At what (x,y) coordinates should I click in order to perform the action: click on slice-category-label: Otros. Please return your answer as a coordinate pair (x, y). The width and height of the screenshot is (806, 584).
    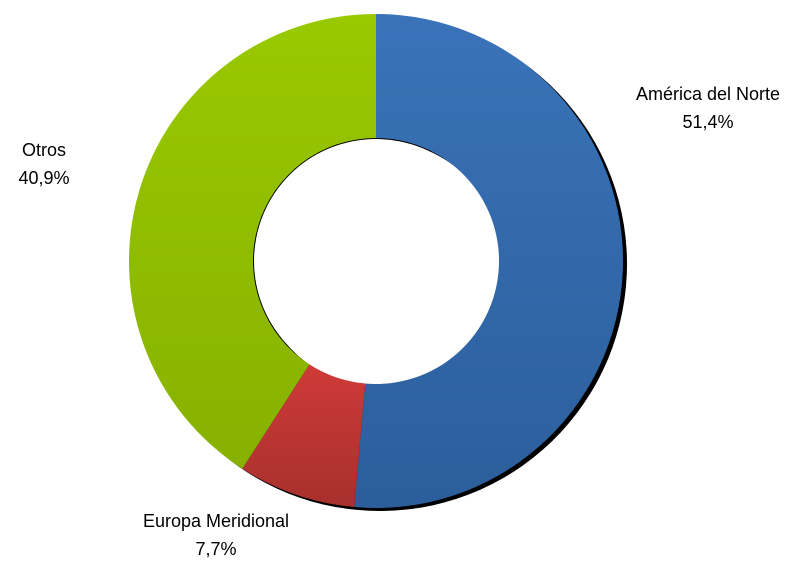
    Looking at the image, I should click on (44, 150).